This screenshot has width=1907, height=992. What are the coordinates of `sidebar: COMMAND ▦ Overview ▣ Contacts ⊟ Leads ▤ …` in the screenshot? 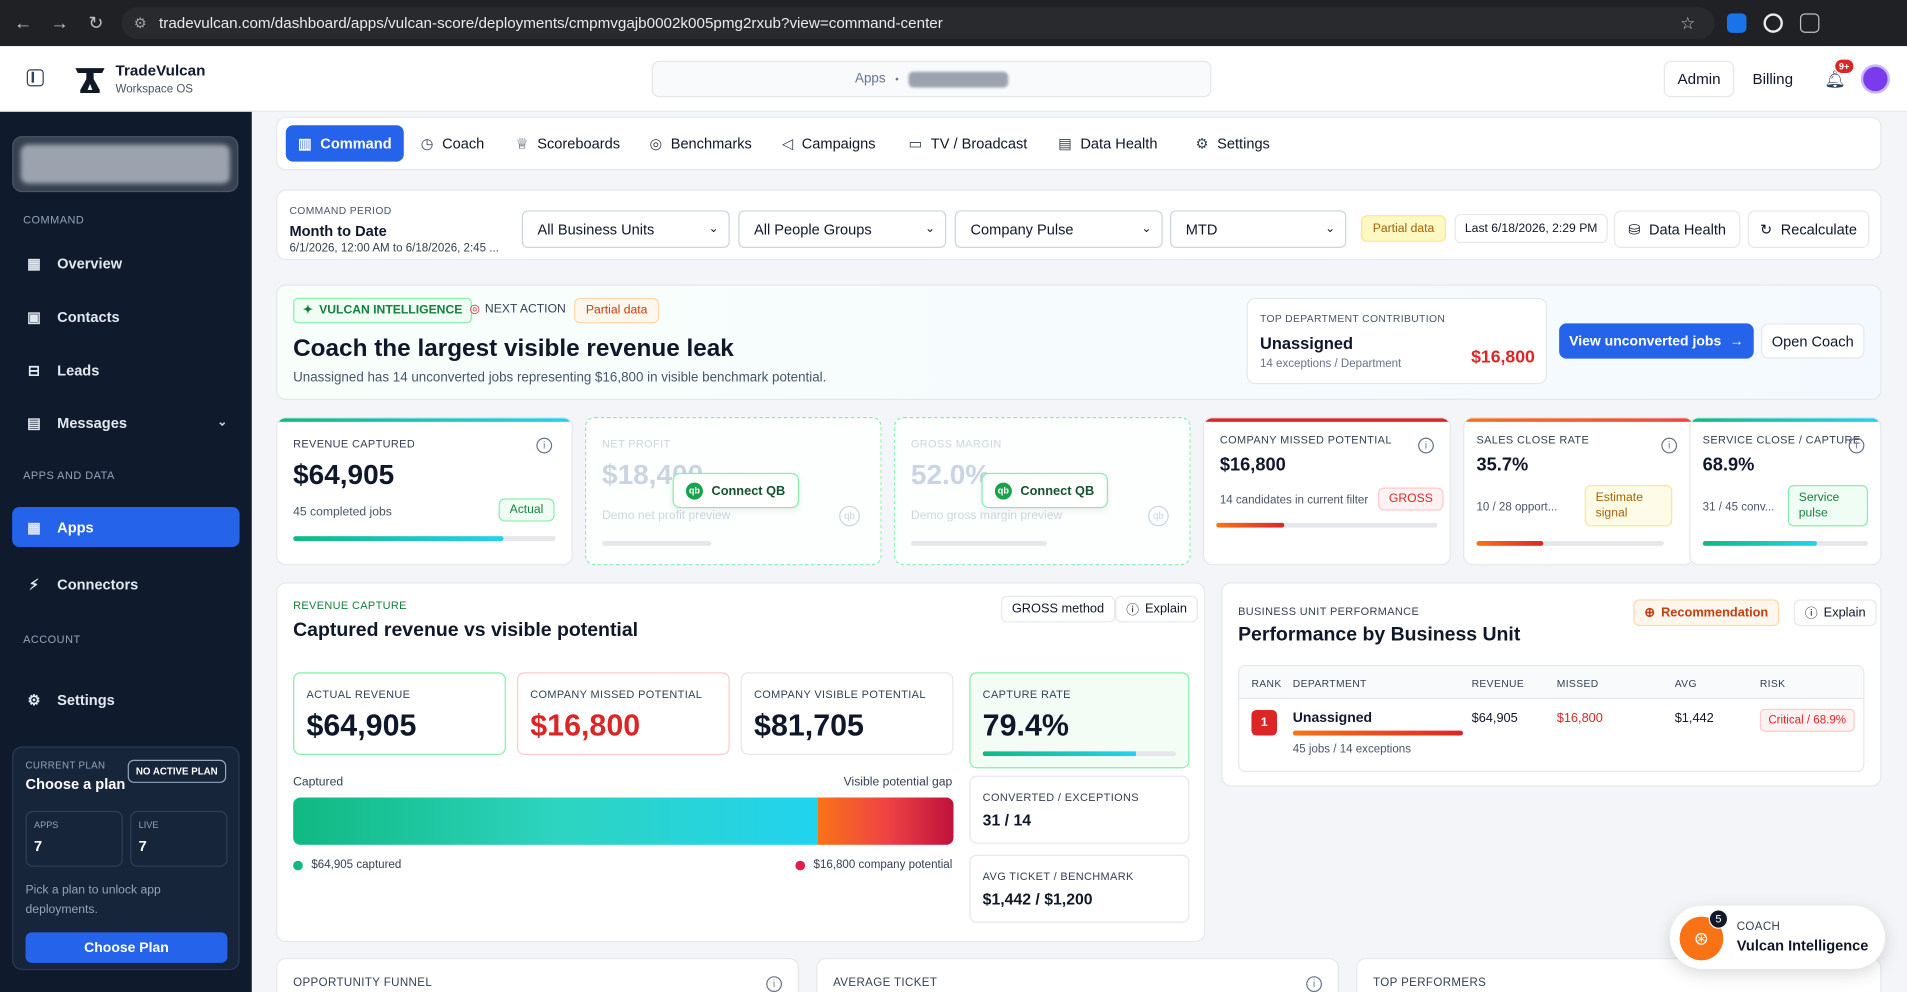 It's located at (126, 551).